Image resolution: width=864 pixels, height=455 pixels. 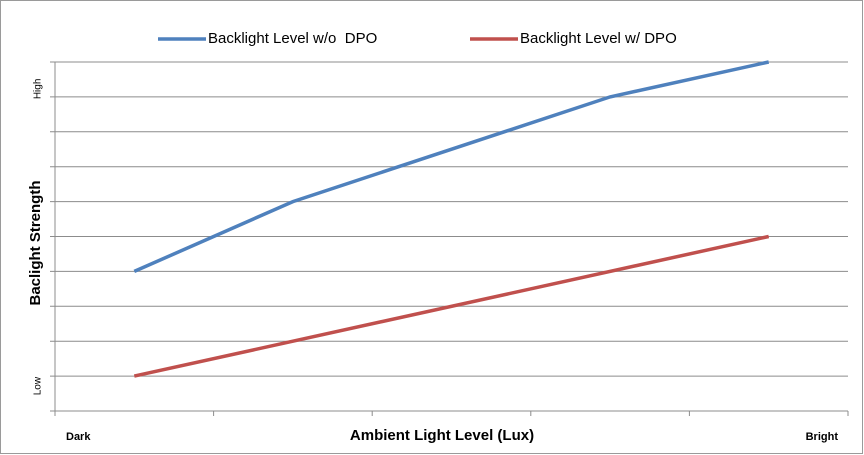 I want to click on legend-label: Backlight Level w/o DPO, so click(x=292, y=38).